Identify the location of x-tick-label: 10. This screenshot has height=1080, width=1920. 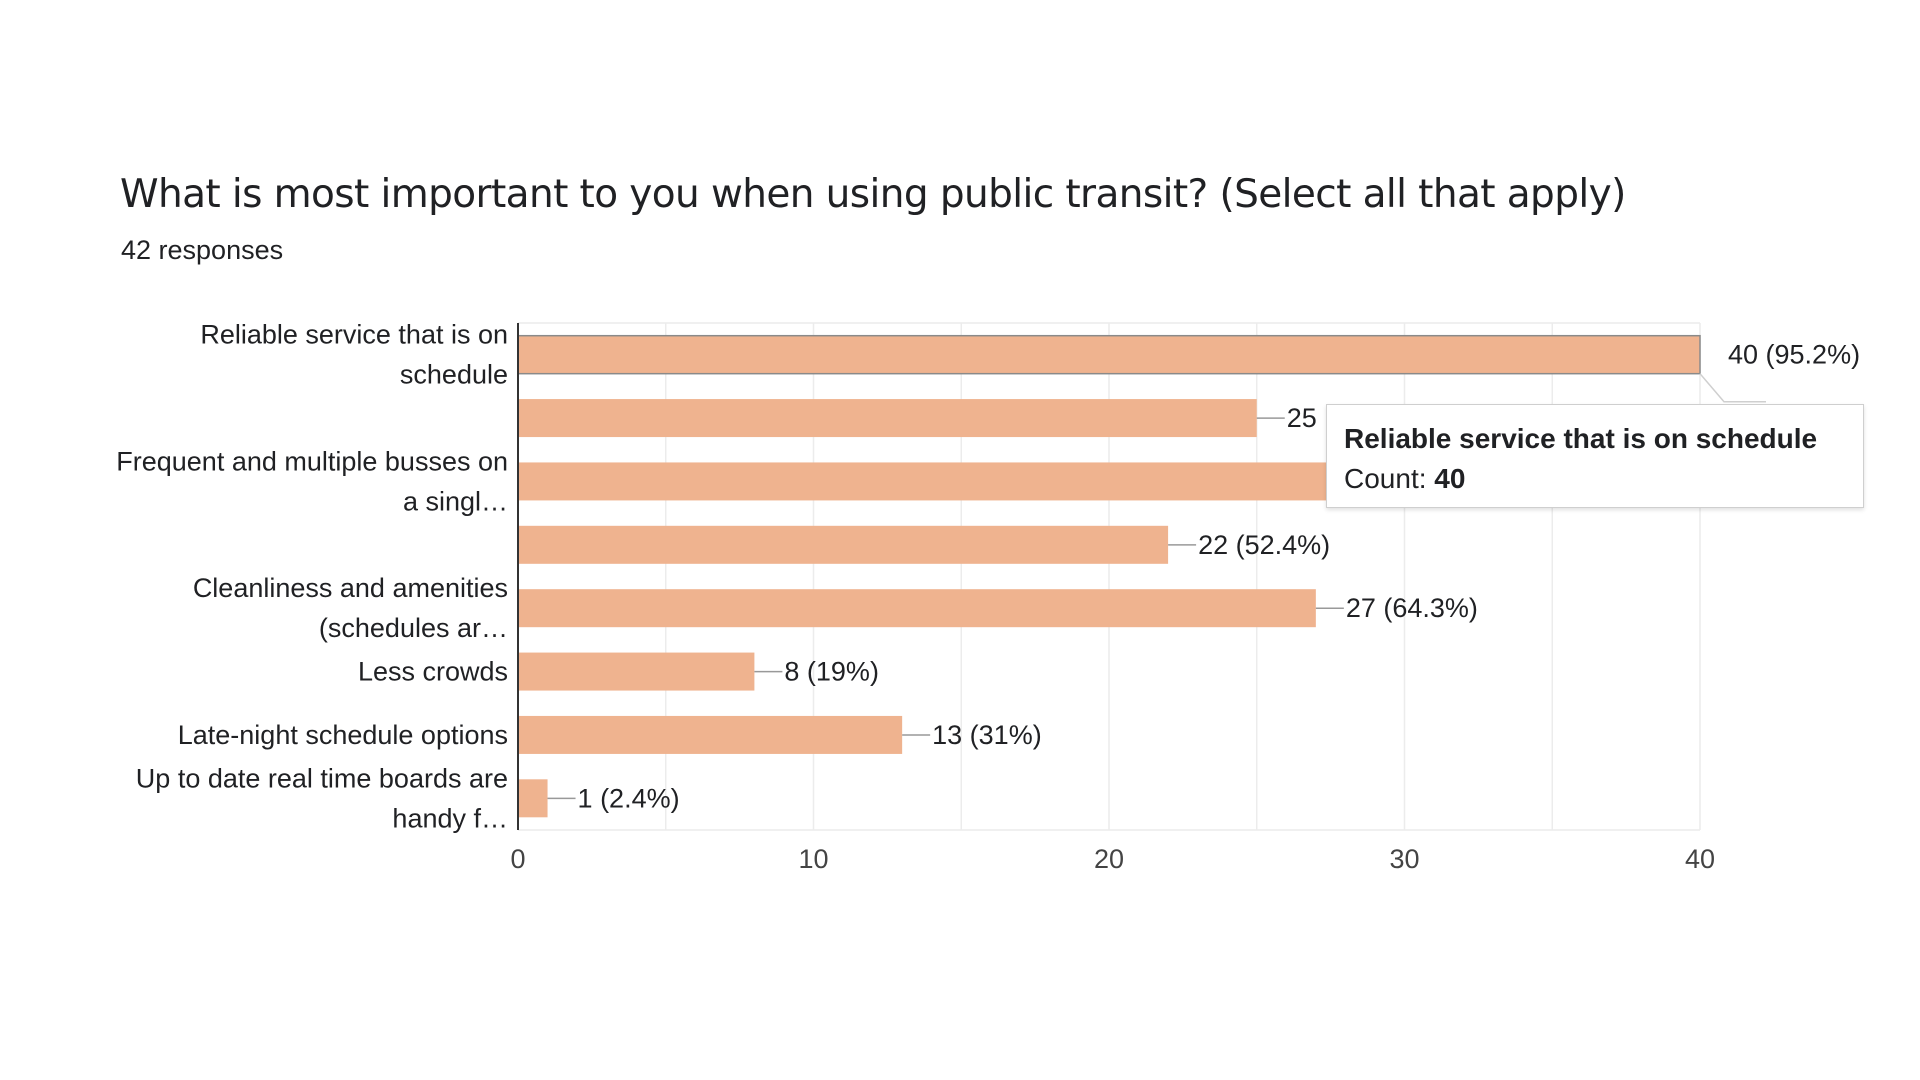
(813, 859).